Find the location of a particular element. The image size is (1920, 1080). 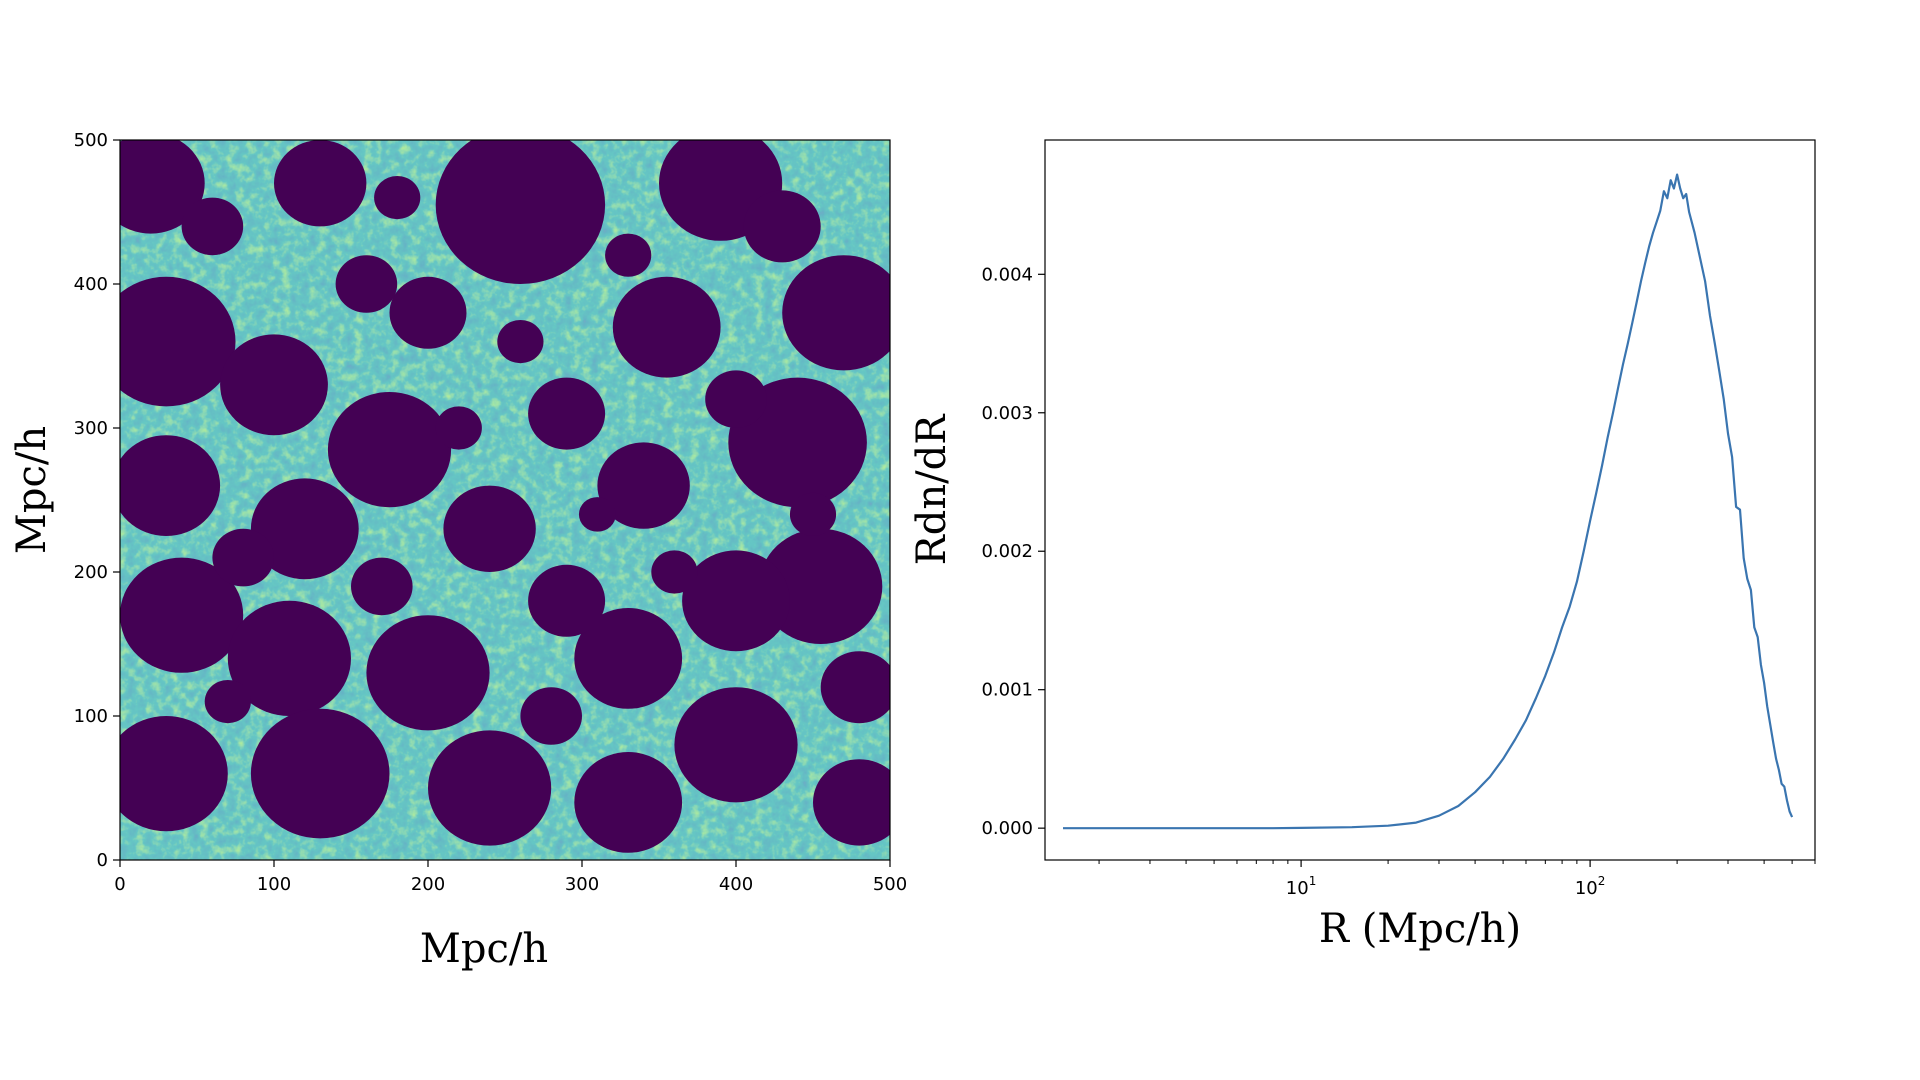

map-y-ticks: 0 100 200 300 400 500 is located at coordinates (97, 500).